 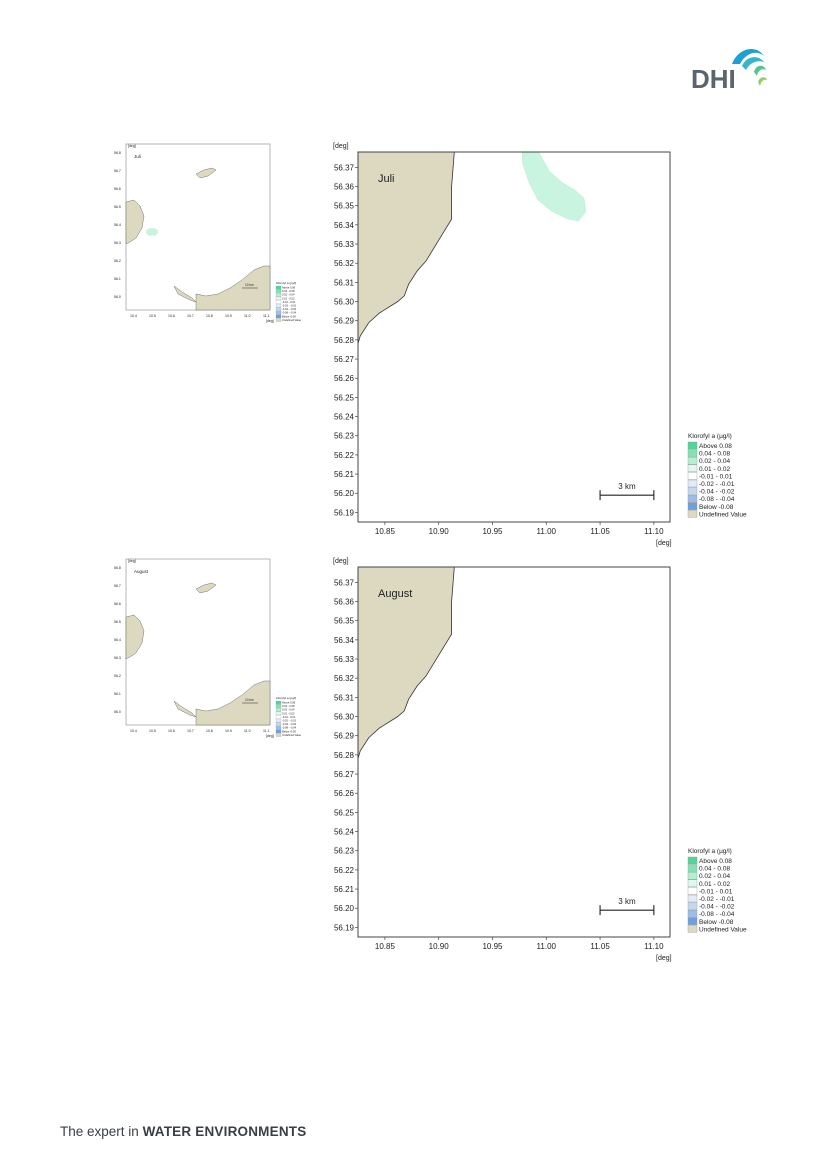 What do you see at coordinates (288, 291) in the screenshot?
I see `overview-legend-label: 0.04 - 0.08` at bounding box center [288, 291].